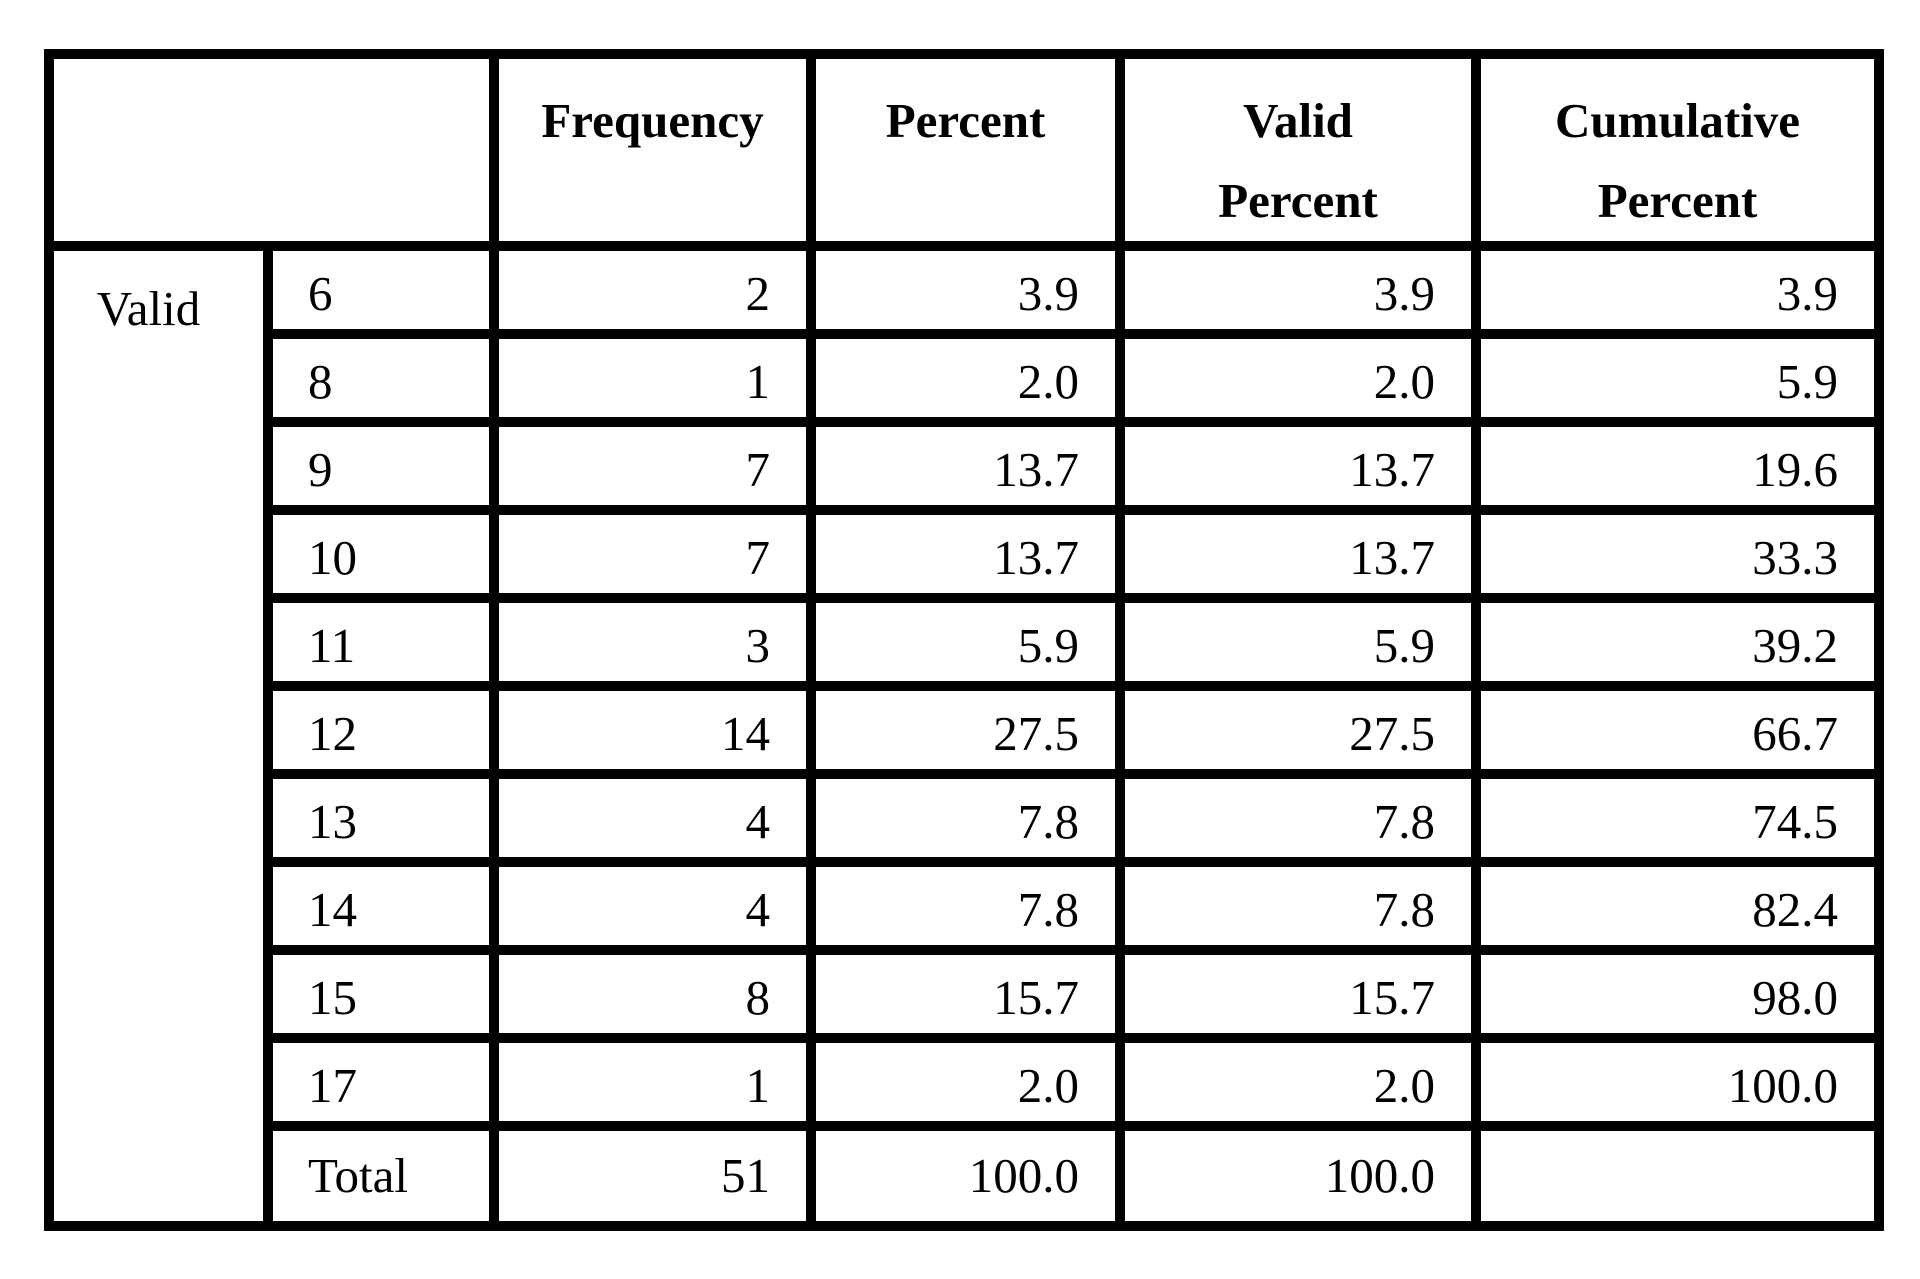 The width and height of the screenshot is (1920, 1279). What do you see at coordinates (381, 818) in the screenshot?
I see `row-value: 13` at bounding box center [381, 818].